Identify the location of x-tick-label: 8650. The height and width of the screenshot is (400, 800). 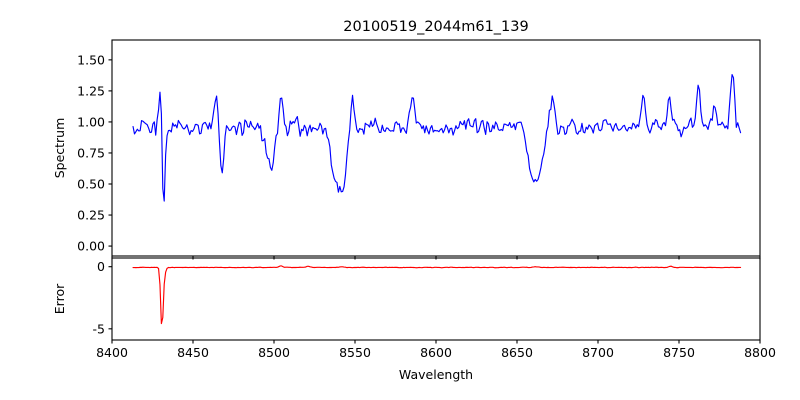
(517, 352).